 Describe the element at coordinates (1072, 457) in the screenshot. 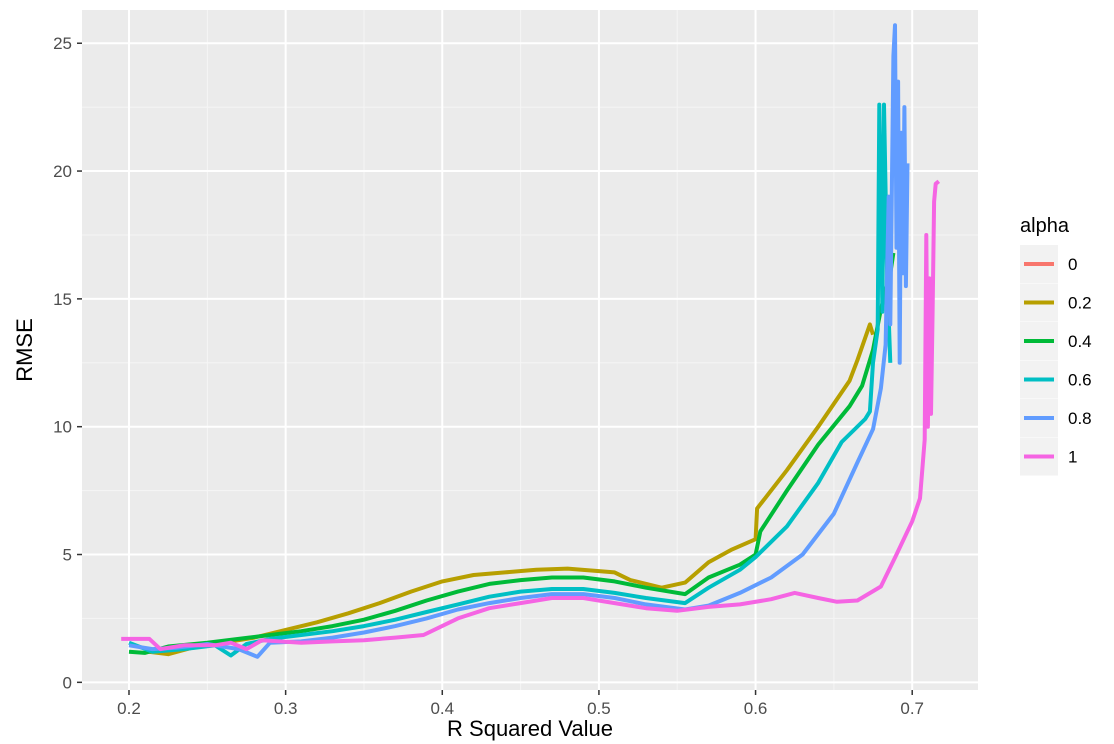

I see `legend-label: 1` at that location.